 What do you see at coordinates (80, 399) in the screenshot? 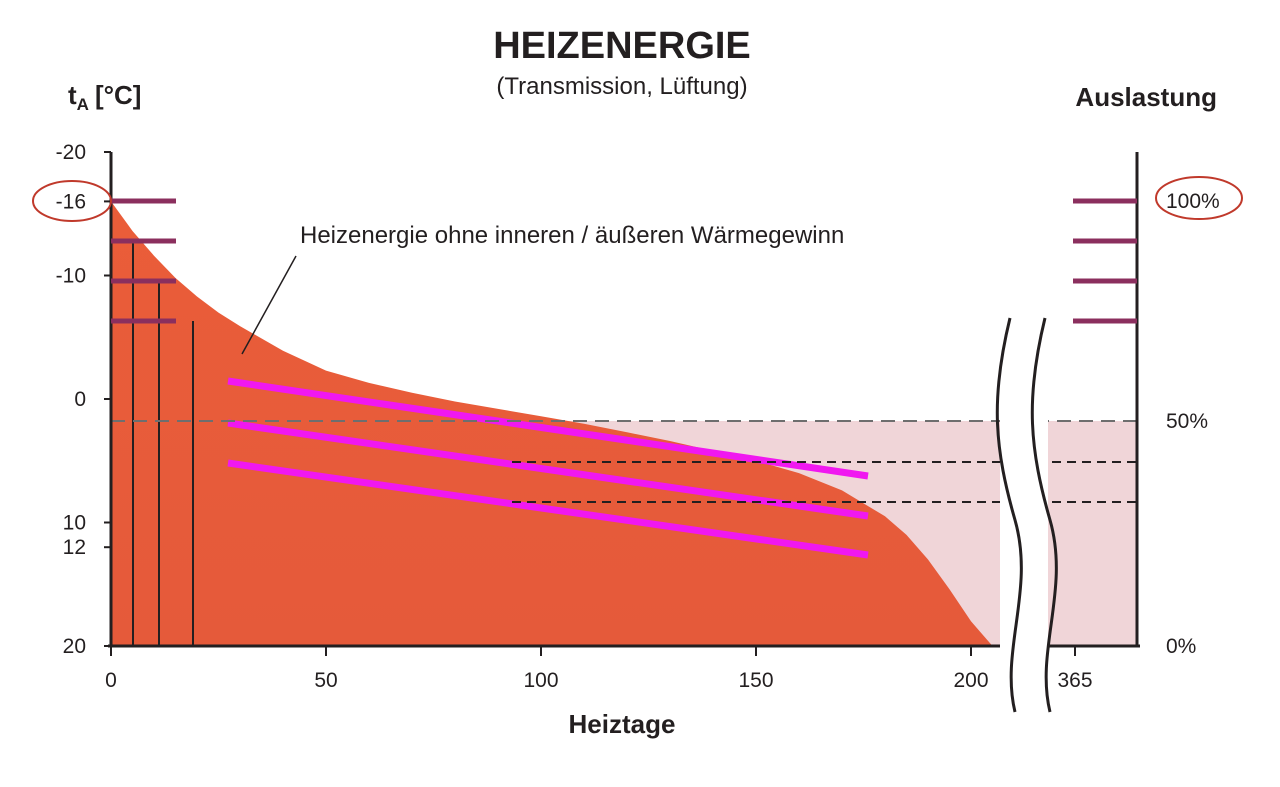
I see `y-left-tick-label-3: 0` at bounding box center [80, 399].